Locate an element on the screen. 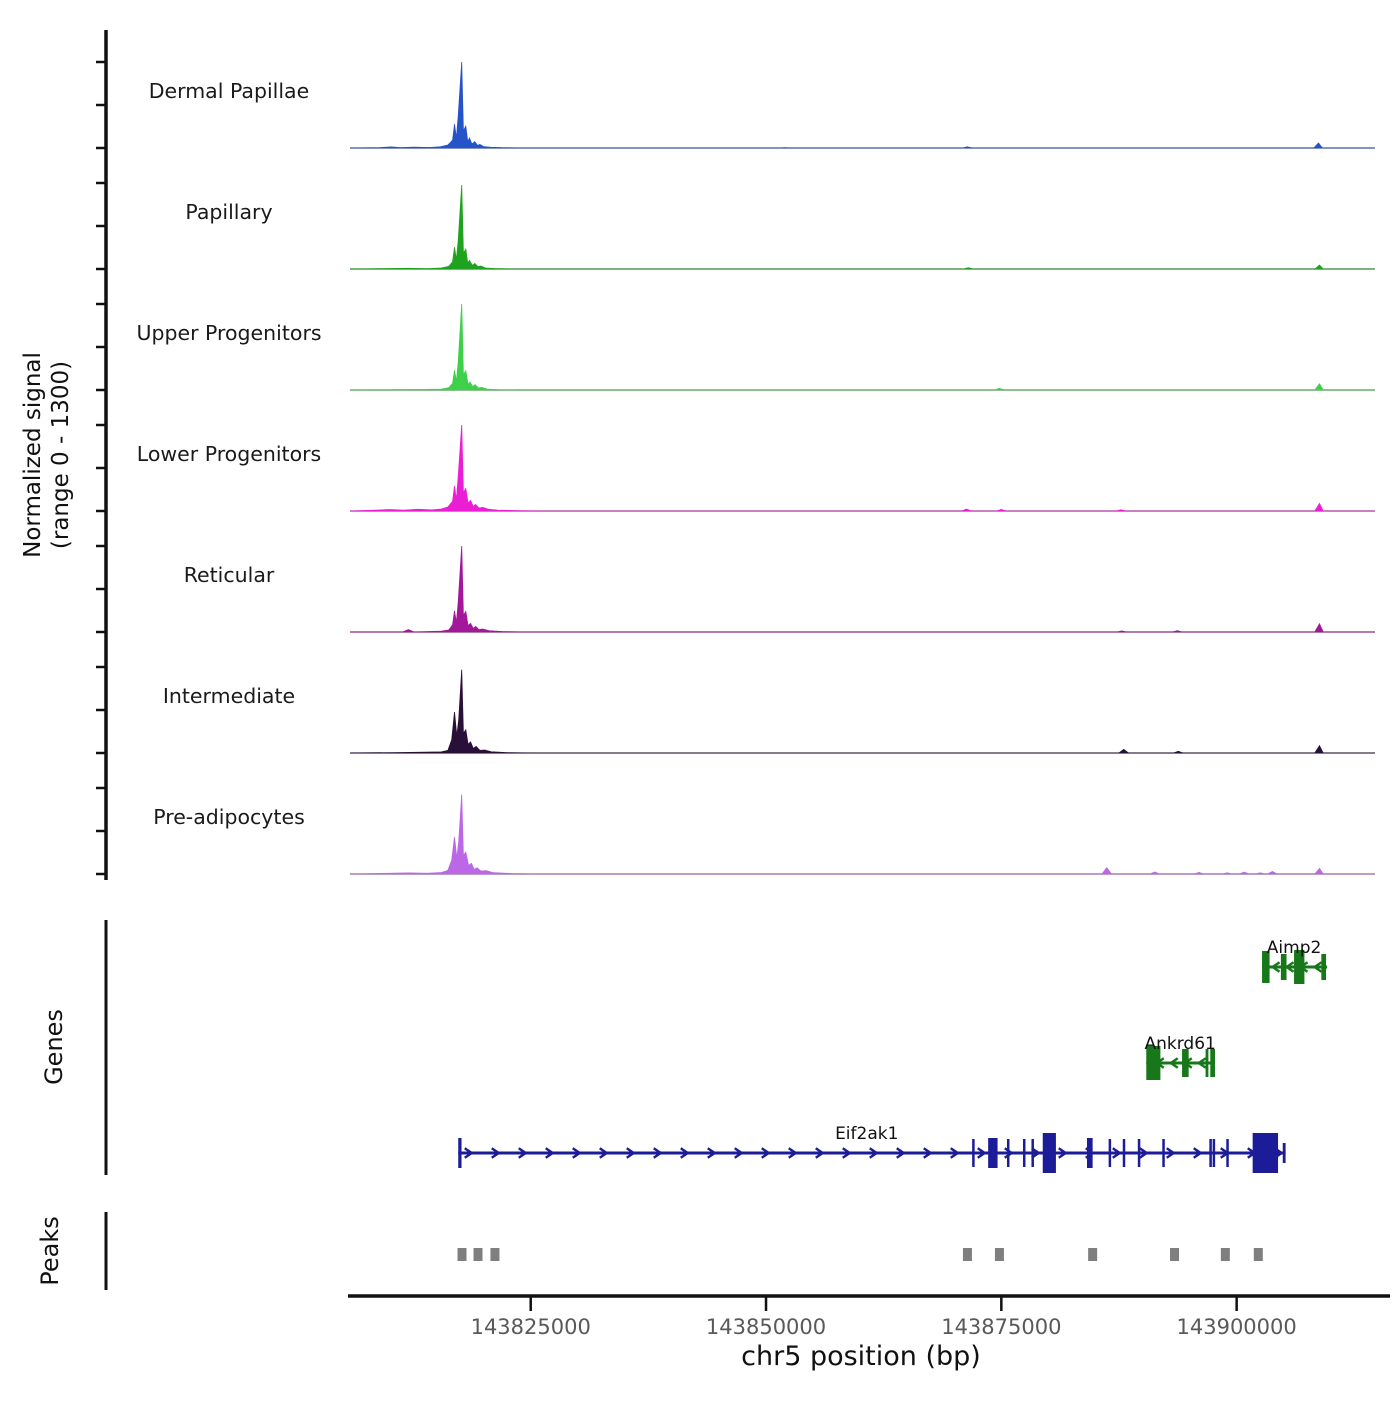 This screenshot has width=1400, height=1404. gene-label-ankrd61: Ankrd61 is located at coordinates (1179, 1044).